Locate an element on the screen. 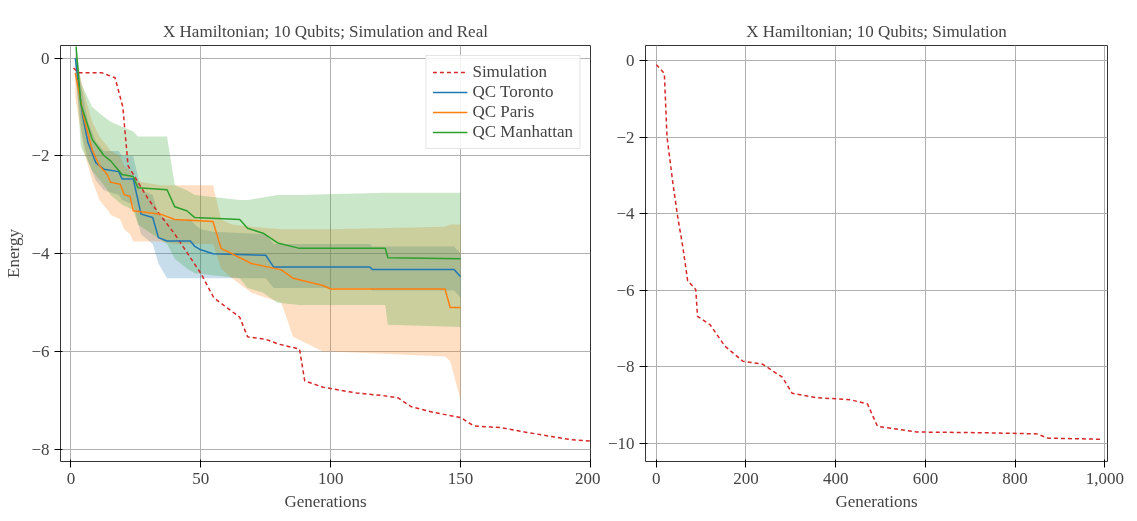  legend-label: QC Toronto is located at coordinates (513, 92).